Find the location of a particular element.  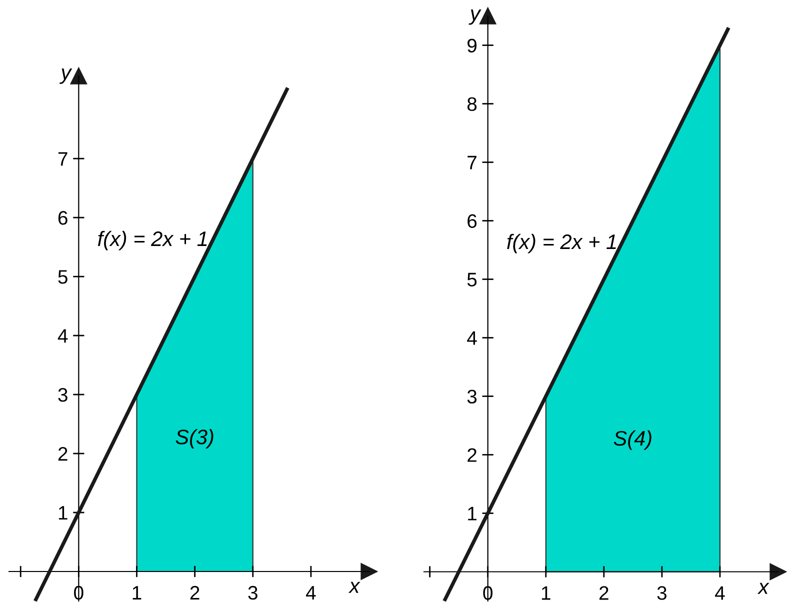

y-tick-label: 8 is located at coordinates (472, 104).